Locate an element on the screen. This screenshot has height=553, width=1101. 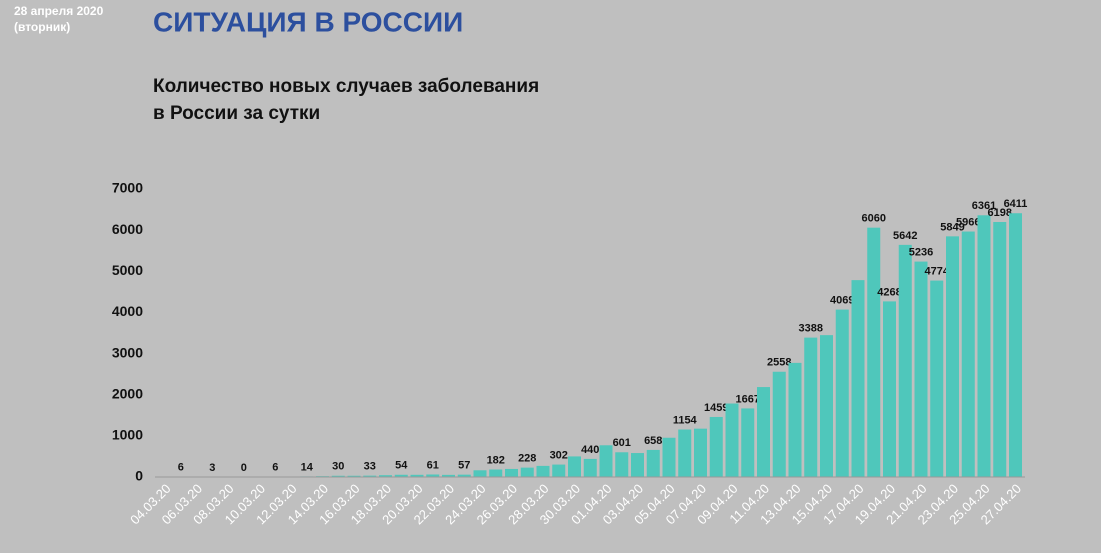
value-label: 6060 is located at coordinates (874, 219).